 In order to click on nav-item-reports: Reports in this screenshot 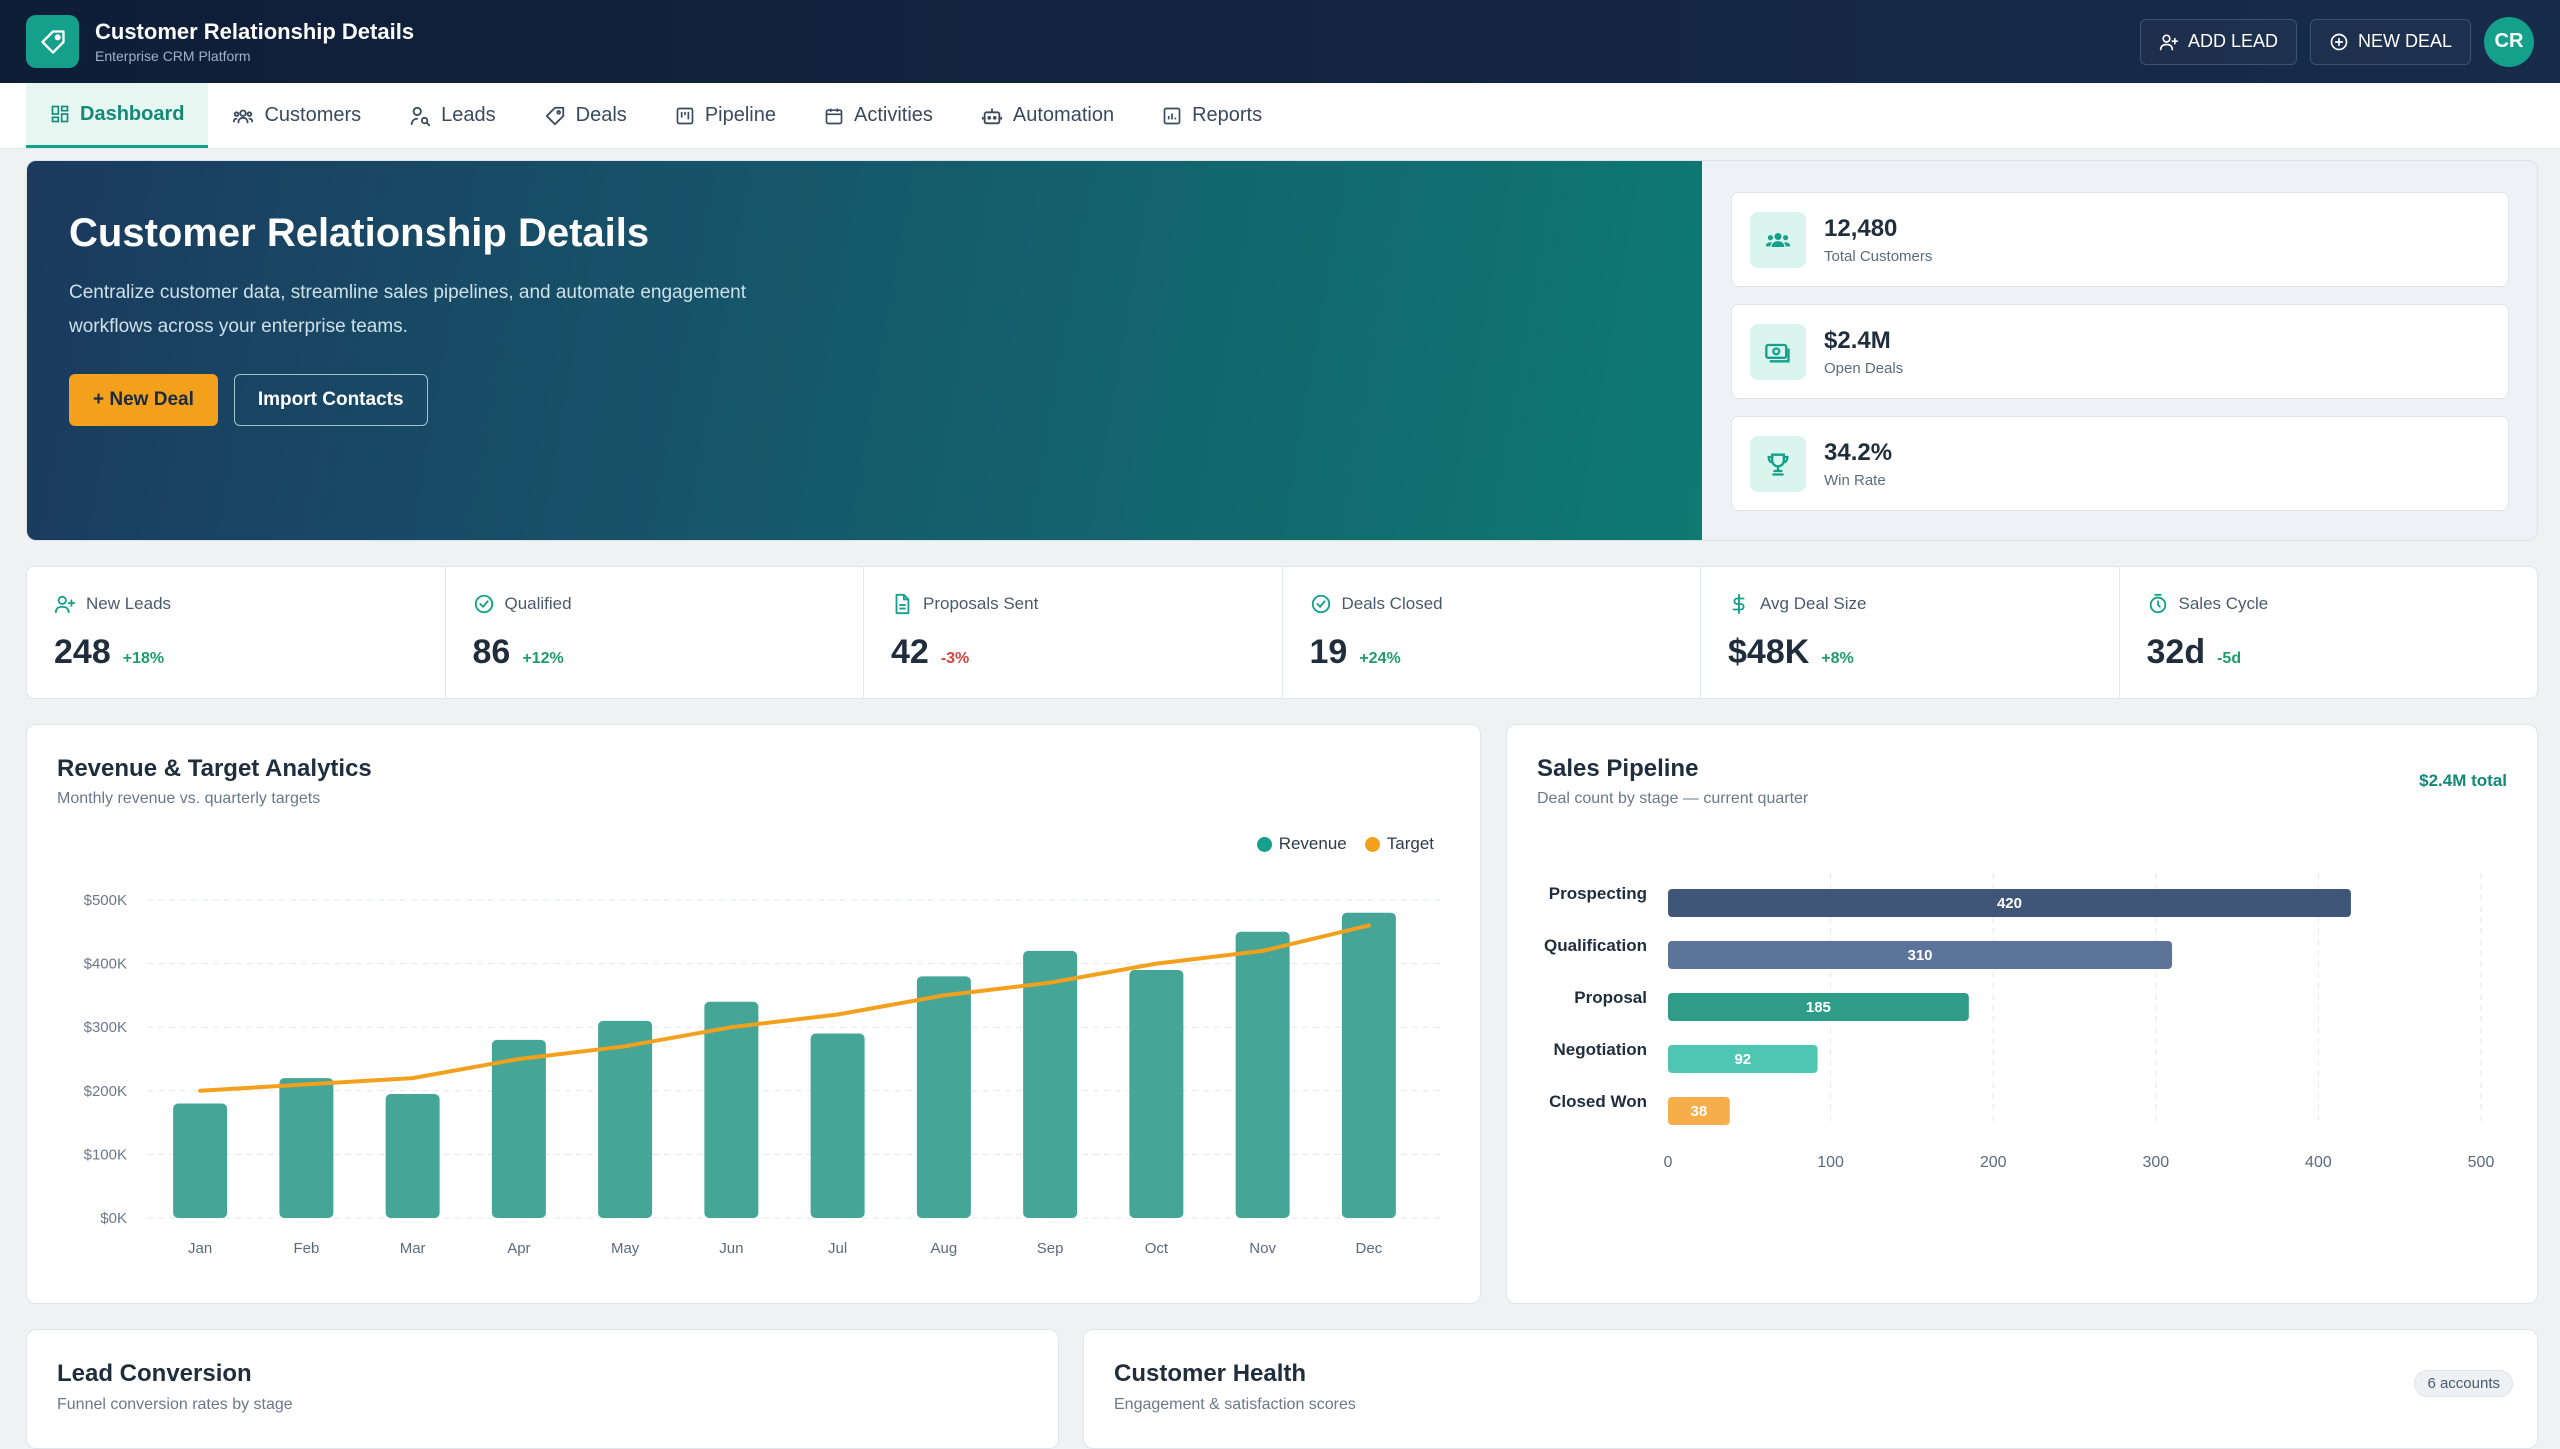, I will do `click(1212, 115)`.